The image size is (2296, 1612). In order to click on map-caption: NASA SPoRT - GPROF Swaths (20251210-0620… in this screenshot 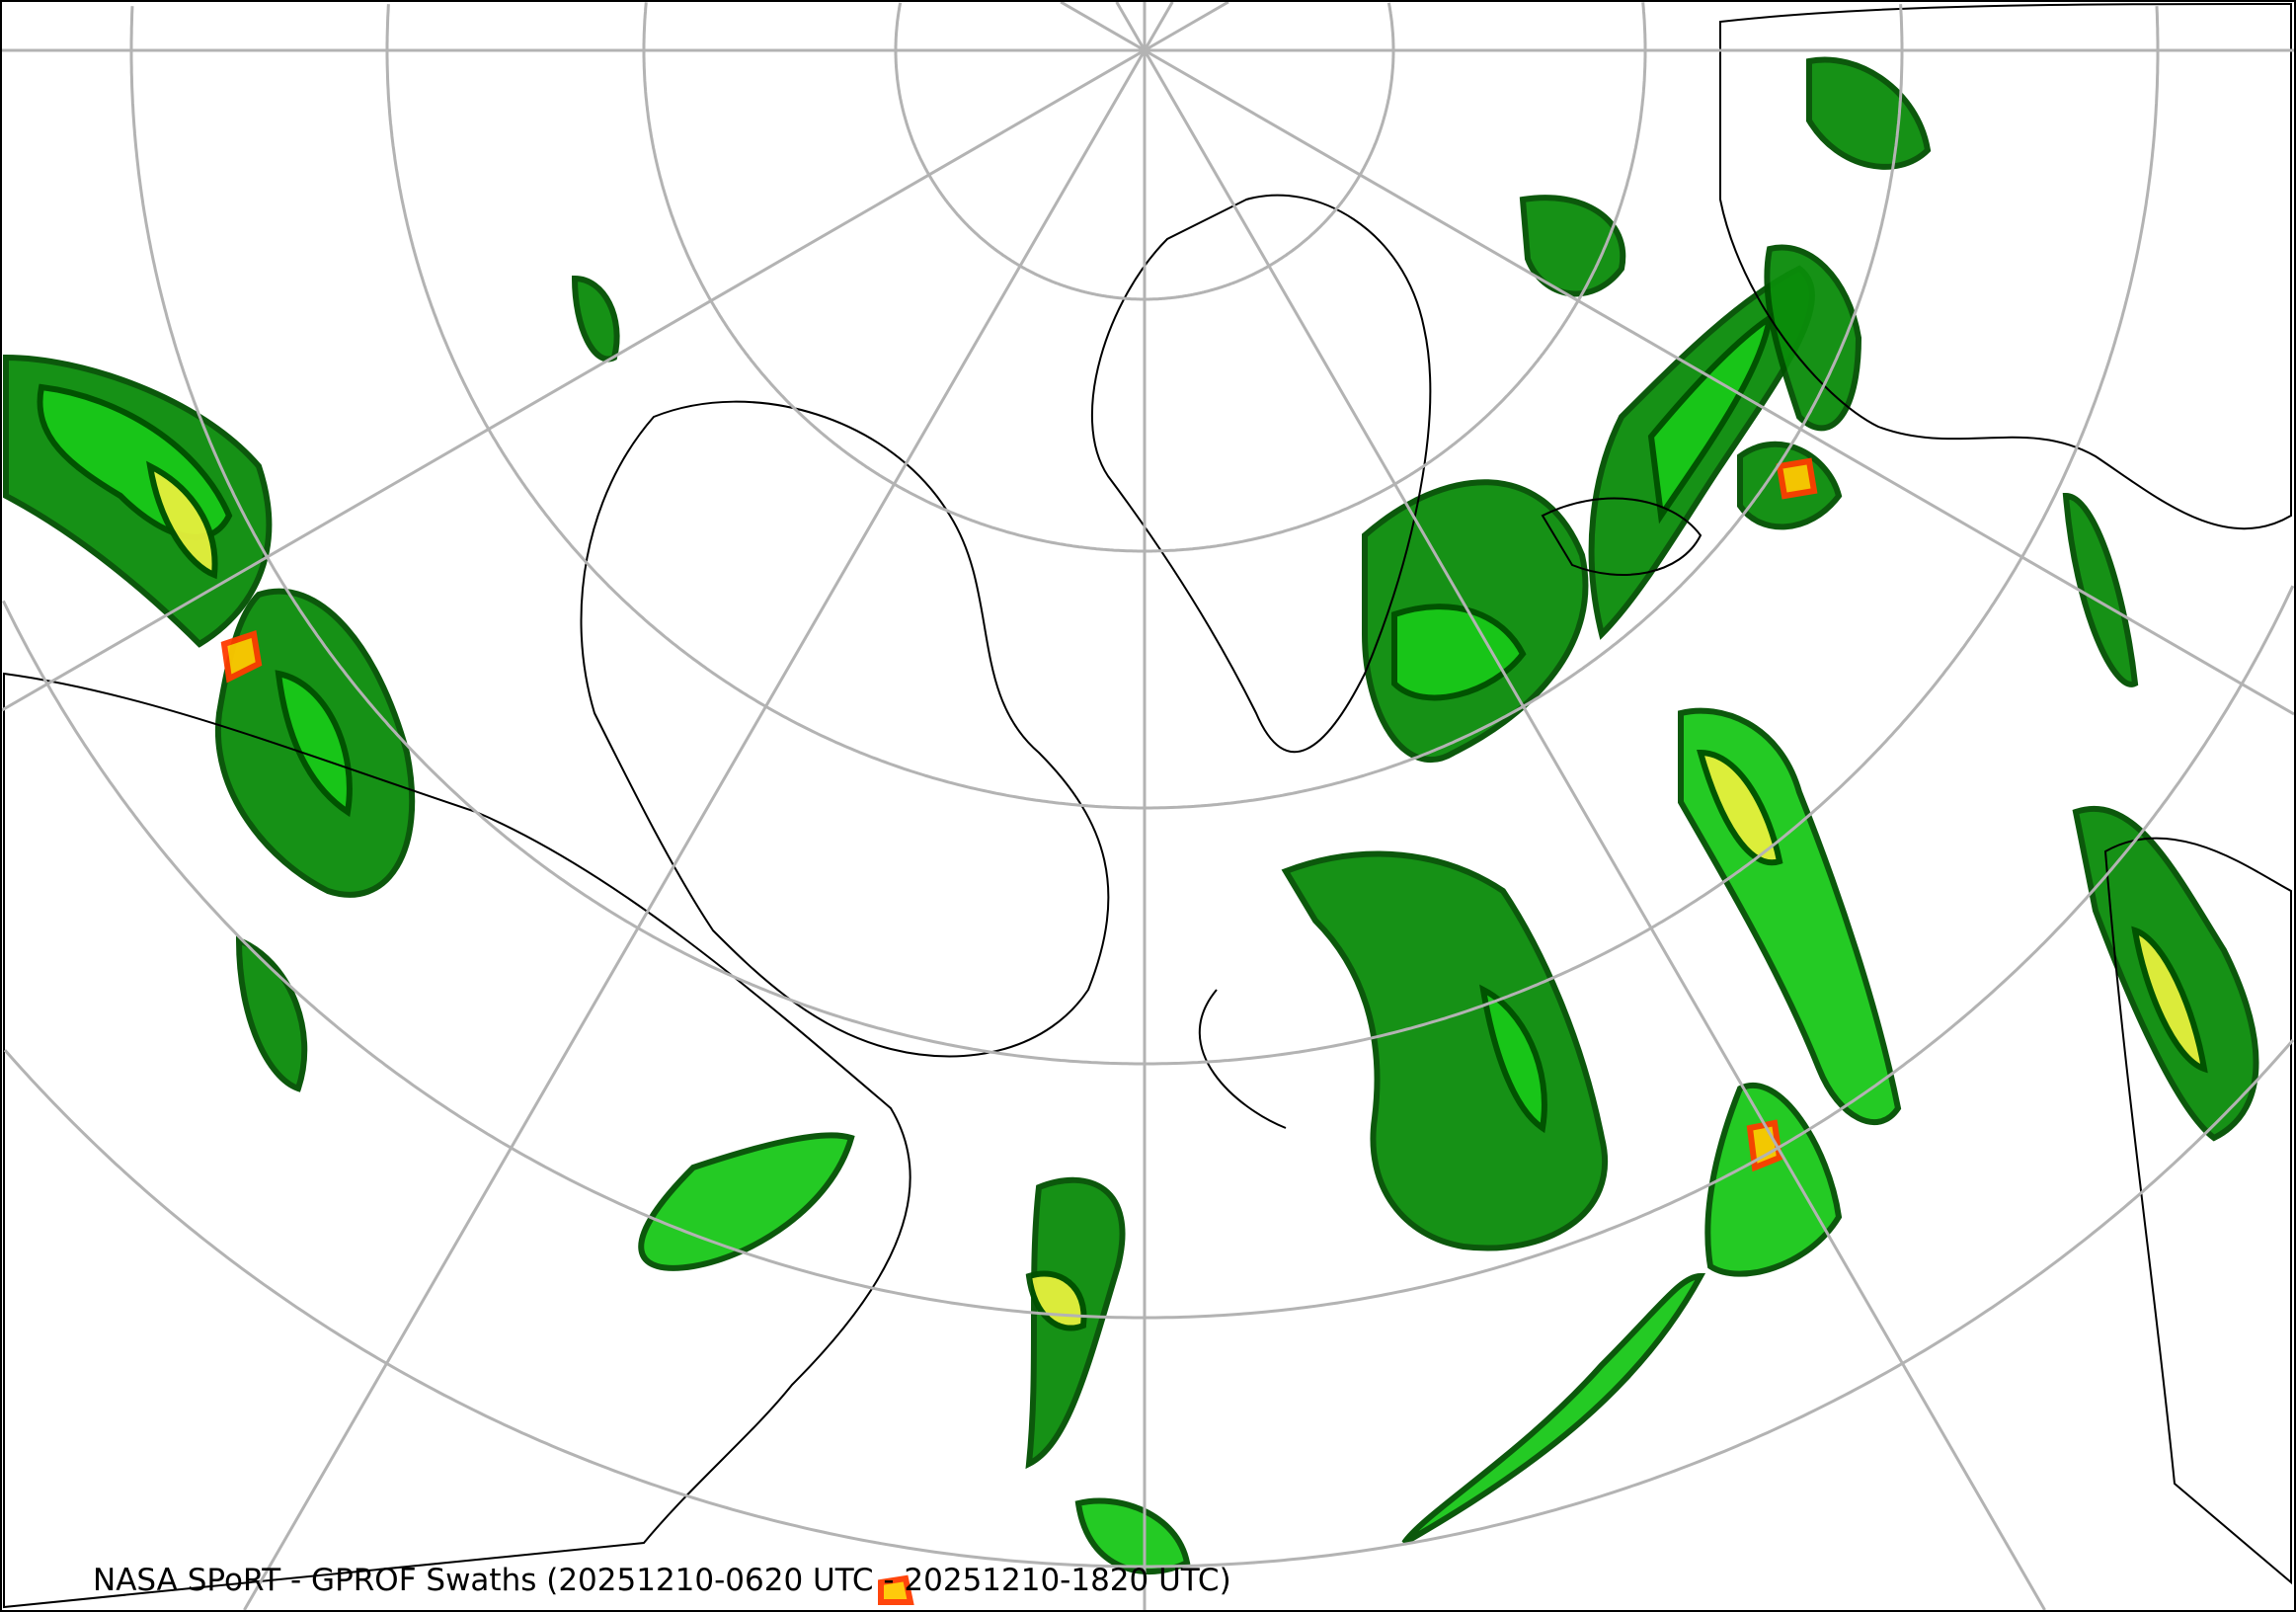, I will do `click(662, 1580)`.